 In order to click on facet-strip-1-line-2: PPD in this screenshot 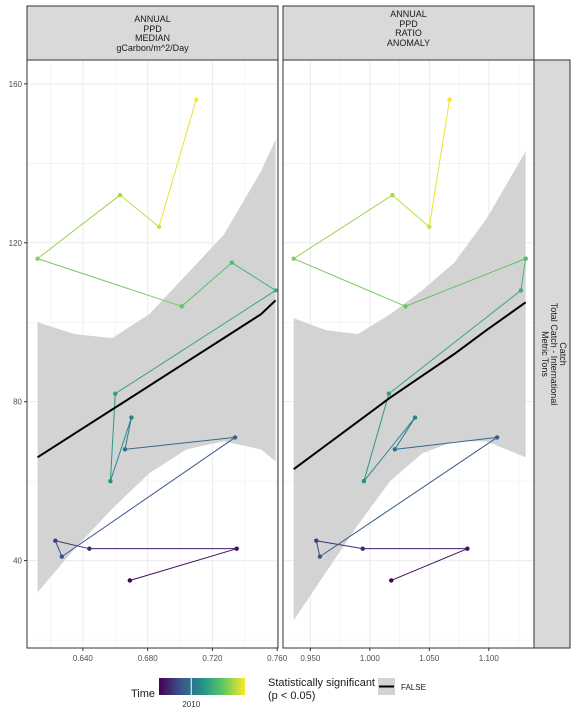, I will do `click(152, 29)`.